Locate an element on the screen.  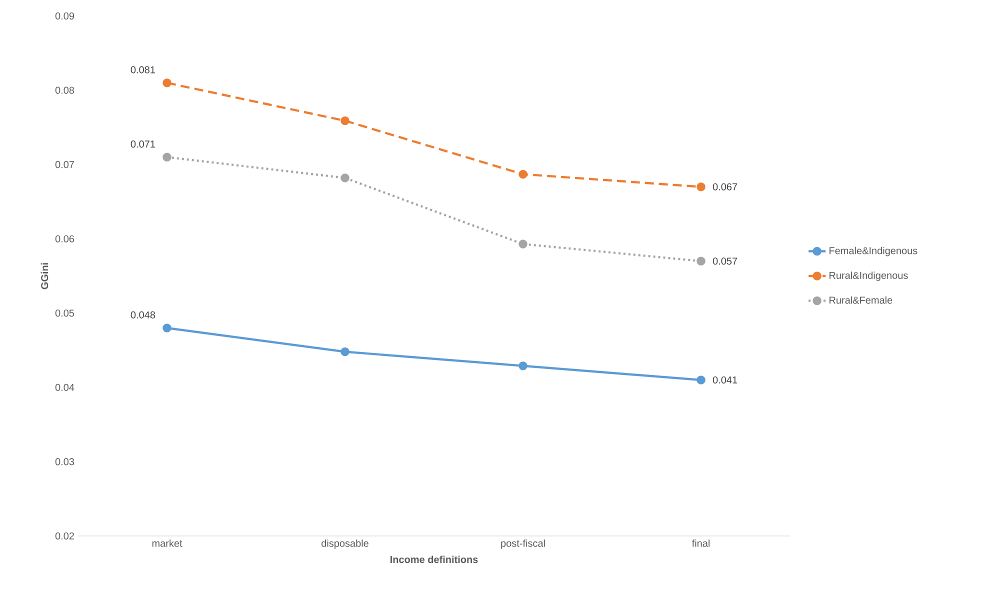
y-tick-label: 0.08 is located at coordinates (64, 90).